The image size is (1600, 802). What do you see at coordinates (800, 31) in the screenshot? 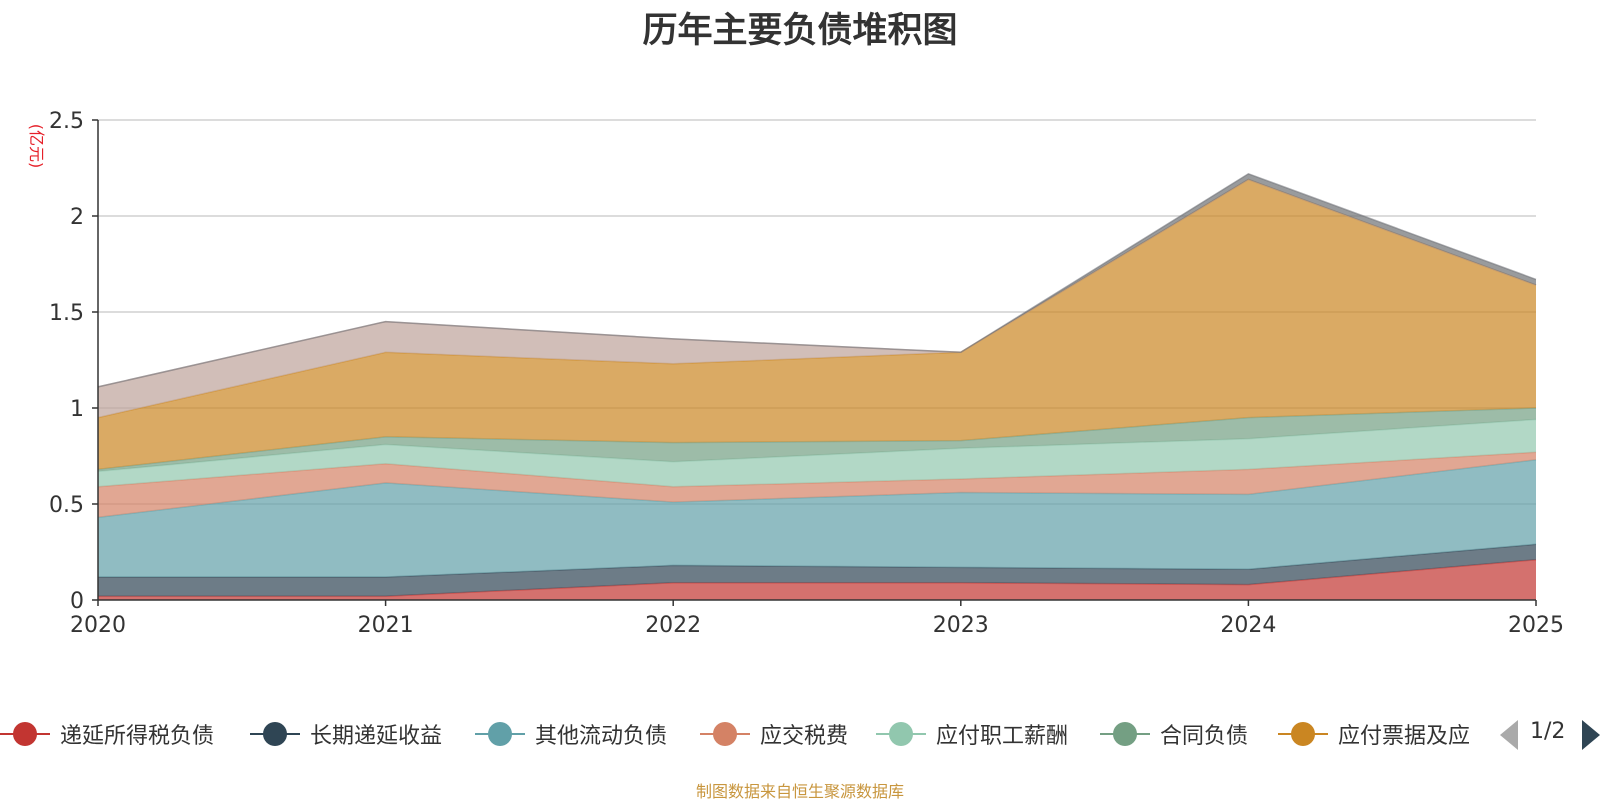
I see `chart-title: 历年主要负债堆积图` at bounding box center [800, 31].